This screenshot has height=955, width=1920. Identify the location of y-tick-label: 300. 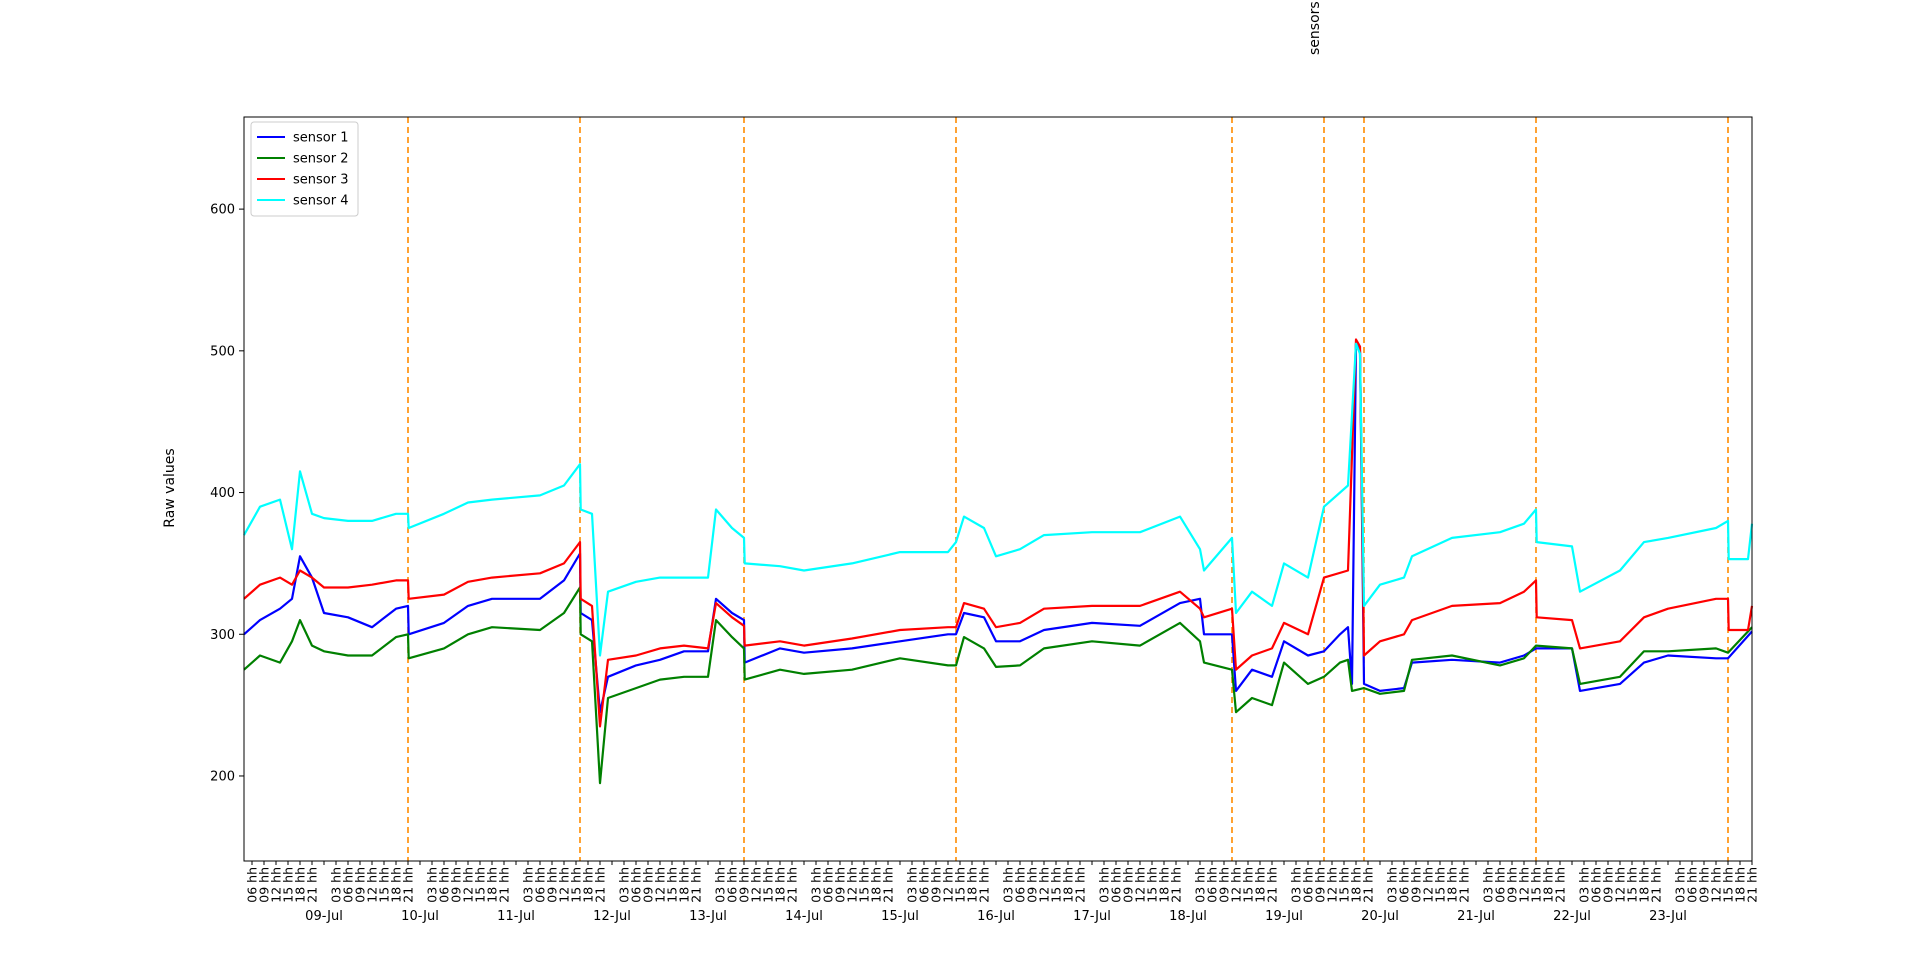
(222, 635).